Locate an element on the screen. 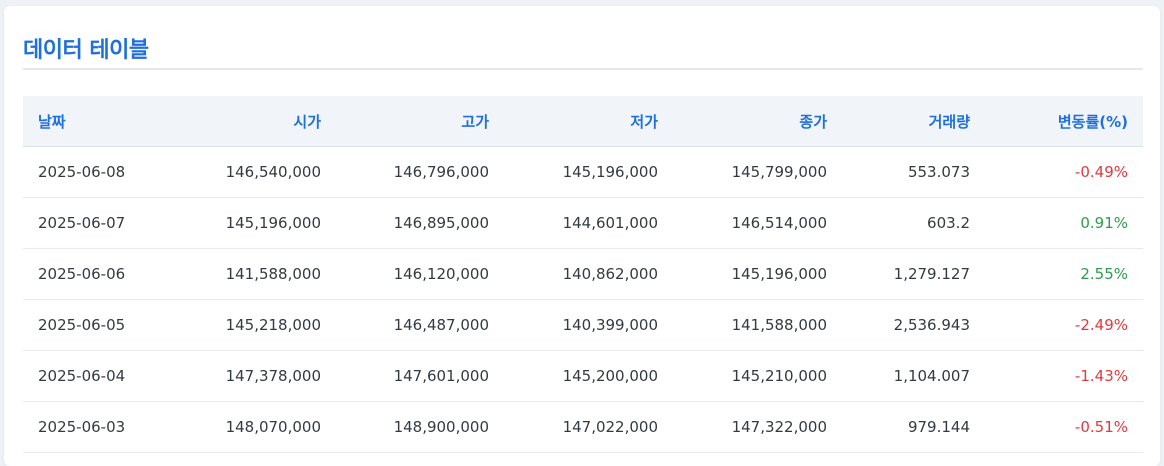 This screenshot has height=466, width=1164. cell-close: 146,514,000 is located at coordinates (757, 223).